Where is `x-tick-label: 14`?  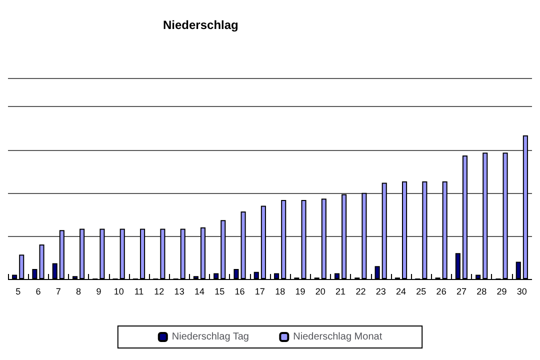
x-tick-label: 14 is located at coordinates (199, 291).